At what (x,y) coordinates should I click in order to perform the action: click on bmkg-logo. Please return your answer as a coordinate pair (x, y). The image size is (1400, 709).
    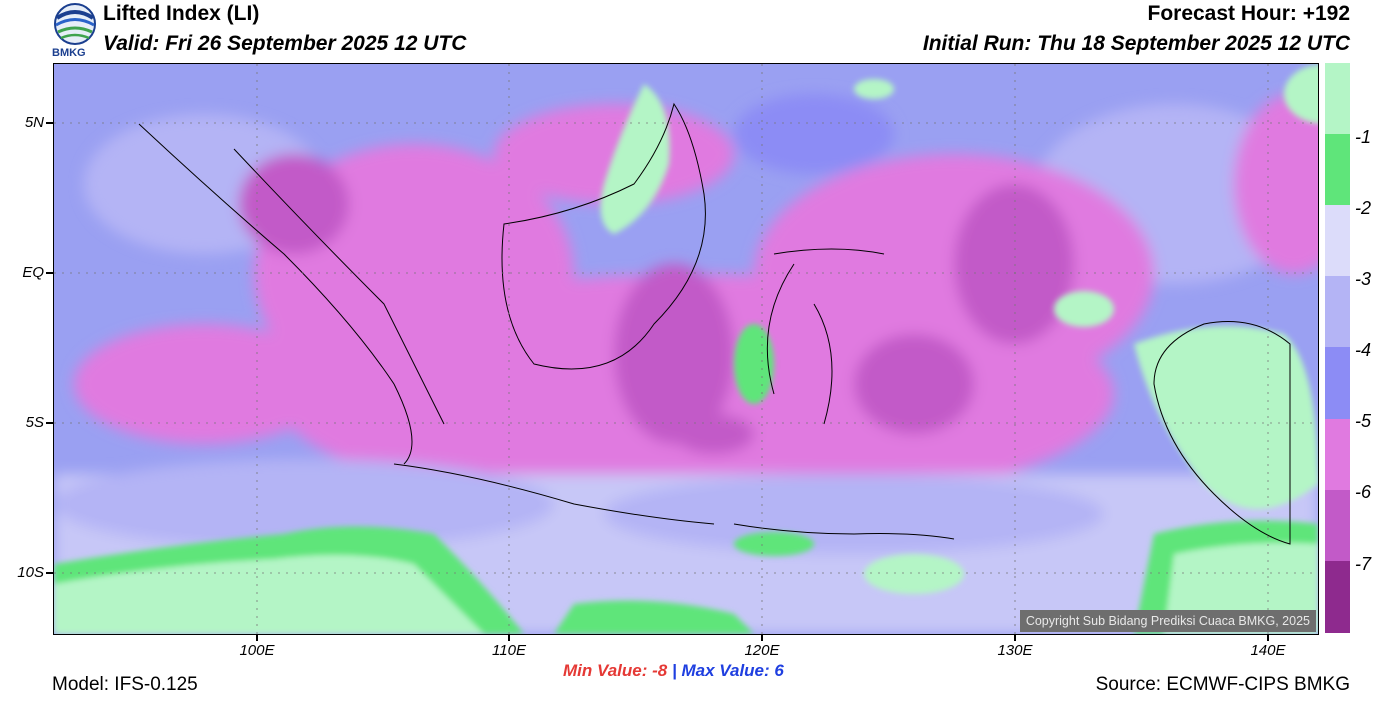
    Looking at the image, I should click on (75, 30).